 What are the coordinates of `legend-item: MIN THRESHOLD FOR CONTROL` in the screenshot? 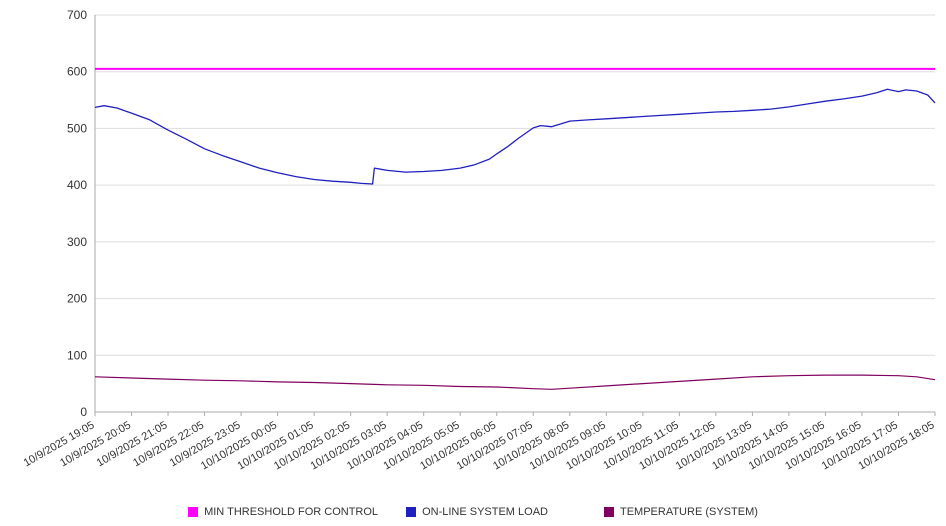 It's located at (283, 512).